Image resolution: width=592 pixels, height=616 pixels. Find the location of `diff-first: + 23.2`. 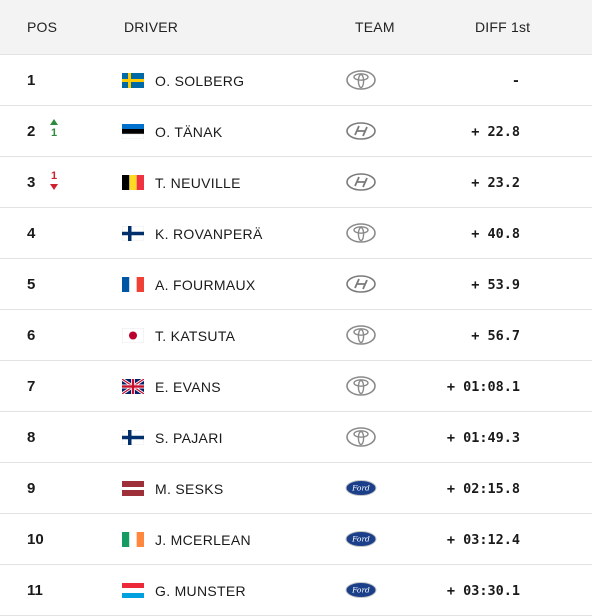

diff-first: + 23.2 is located at coordinates (495, 183).